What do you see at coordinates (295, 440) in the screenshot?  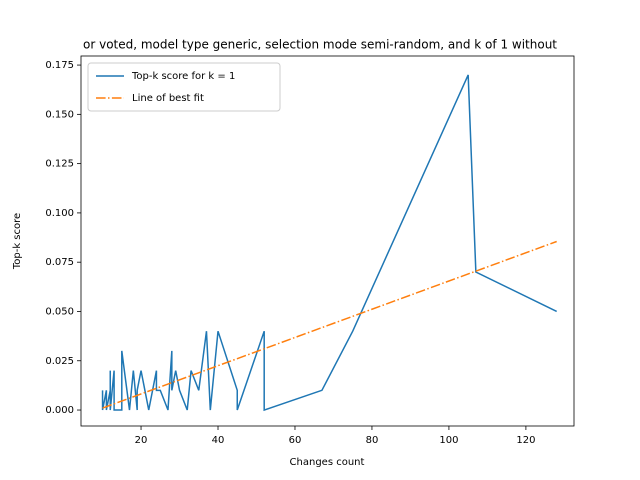 I see `x-tick-label: 60` at bounding box center [295, 440].